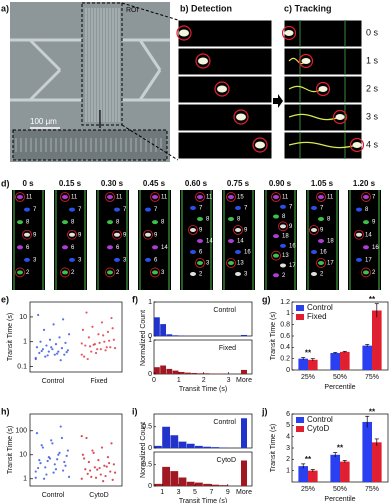 Image resolution: width=391 pixels, height=503 pixels. What do you see at coordinates (53, 381) in the screenshot?
I see `x-category-label: Control` at bounding box center [53, 381].